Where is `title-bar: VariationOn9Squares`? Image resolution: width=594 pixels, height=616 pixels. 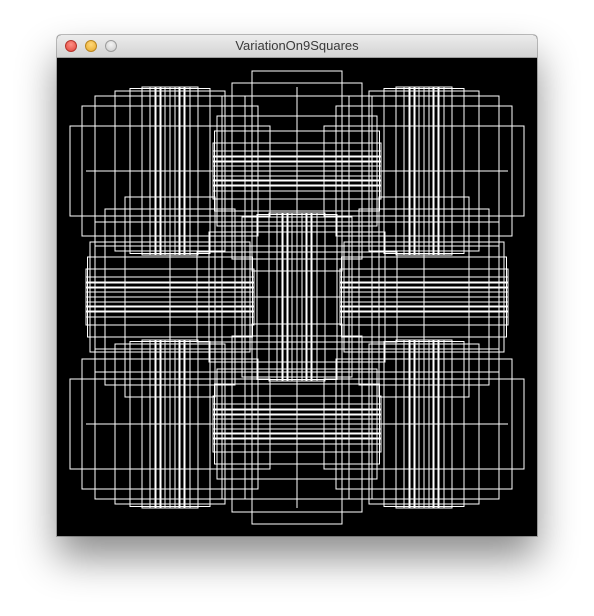 title-bar: VariationOn9Squares is located at coordinates (297, 46).